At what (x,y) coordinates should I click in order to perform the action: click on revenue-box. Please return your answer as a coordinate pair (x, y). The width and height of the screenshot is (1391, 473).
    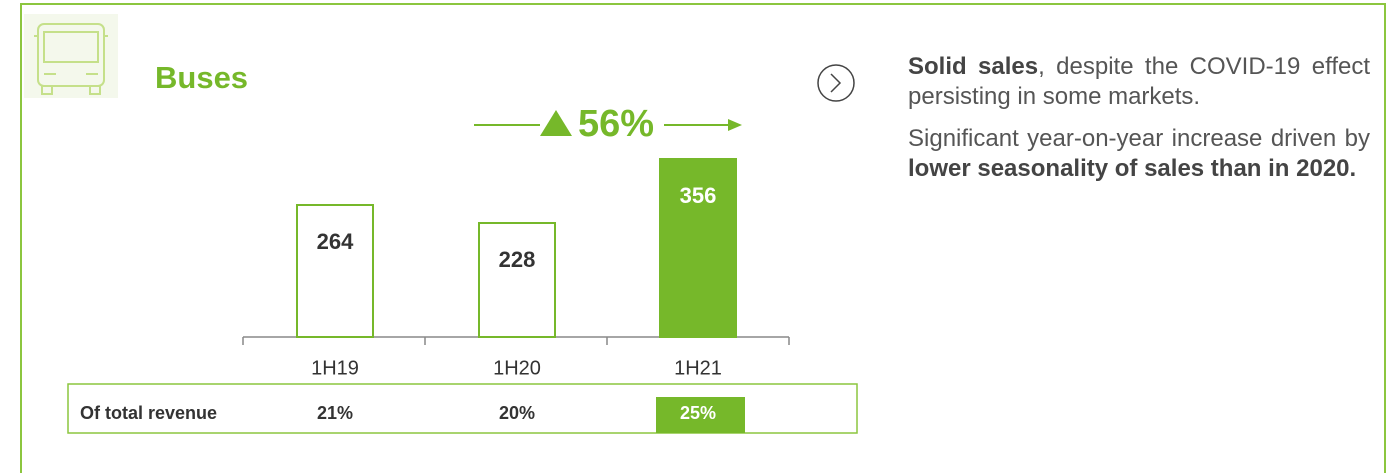
    Looking at the image, I should click on (462, 408).